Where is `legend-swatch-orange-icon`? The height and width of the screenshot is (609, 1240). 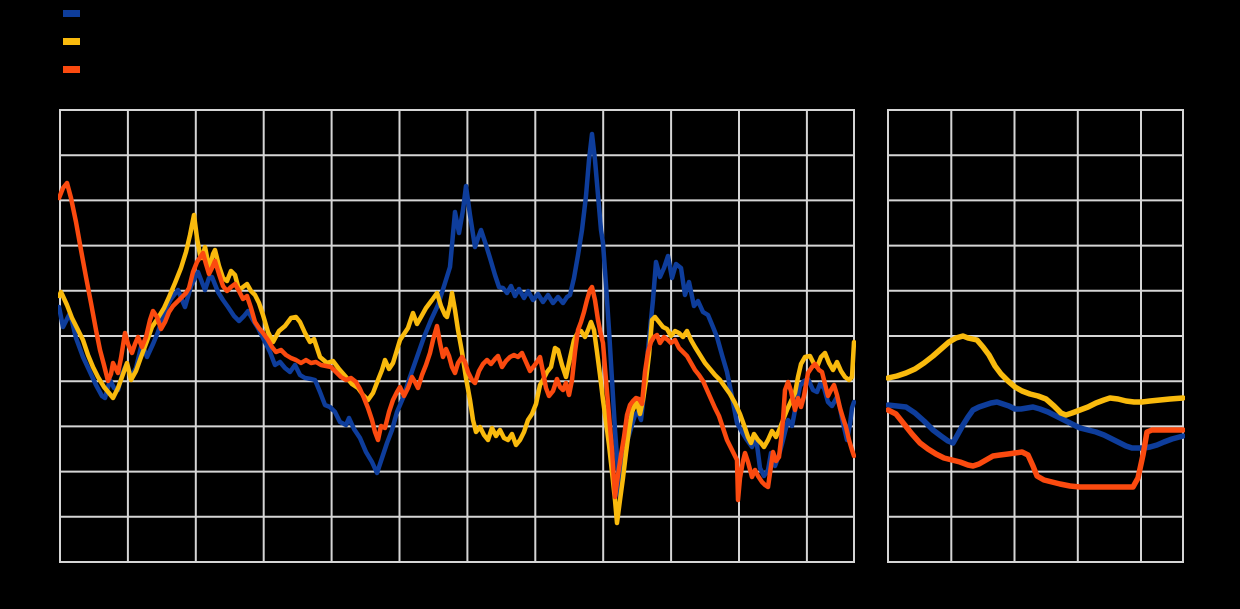 legend-swatch-orange-icon is located at coordinates (71, 69).